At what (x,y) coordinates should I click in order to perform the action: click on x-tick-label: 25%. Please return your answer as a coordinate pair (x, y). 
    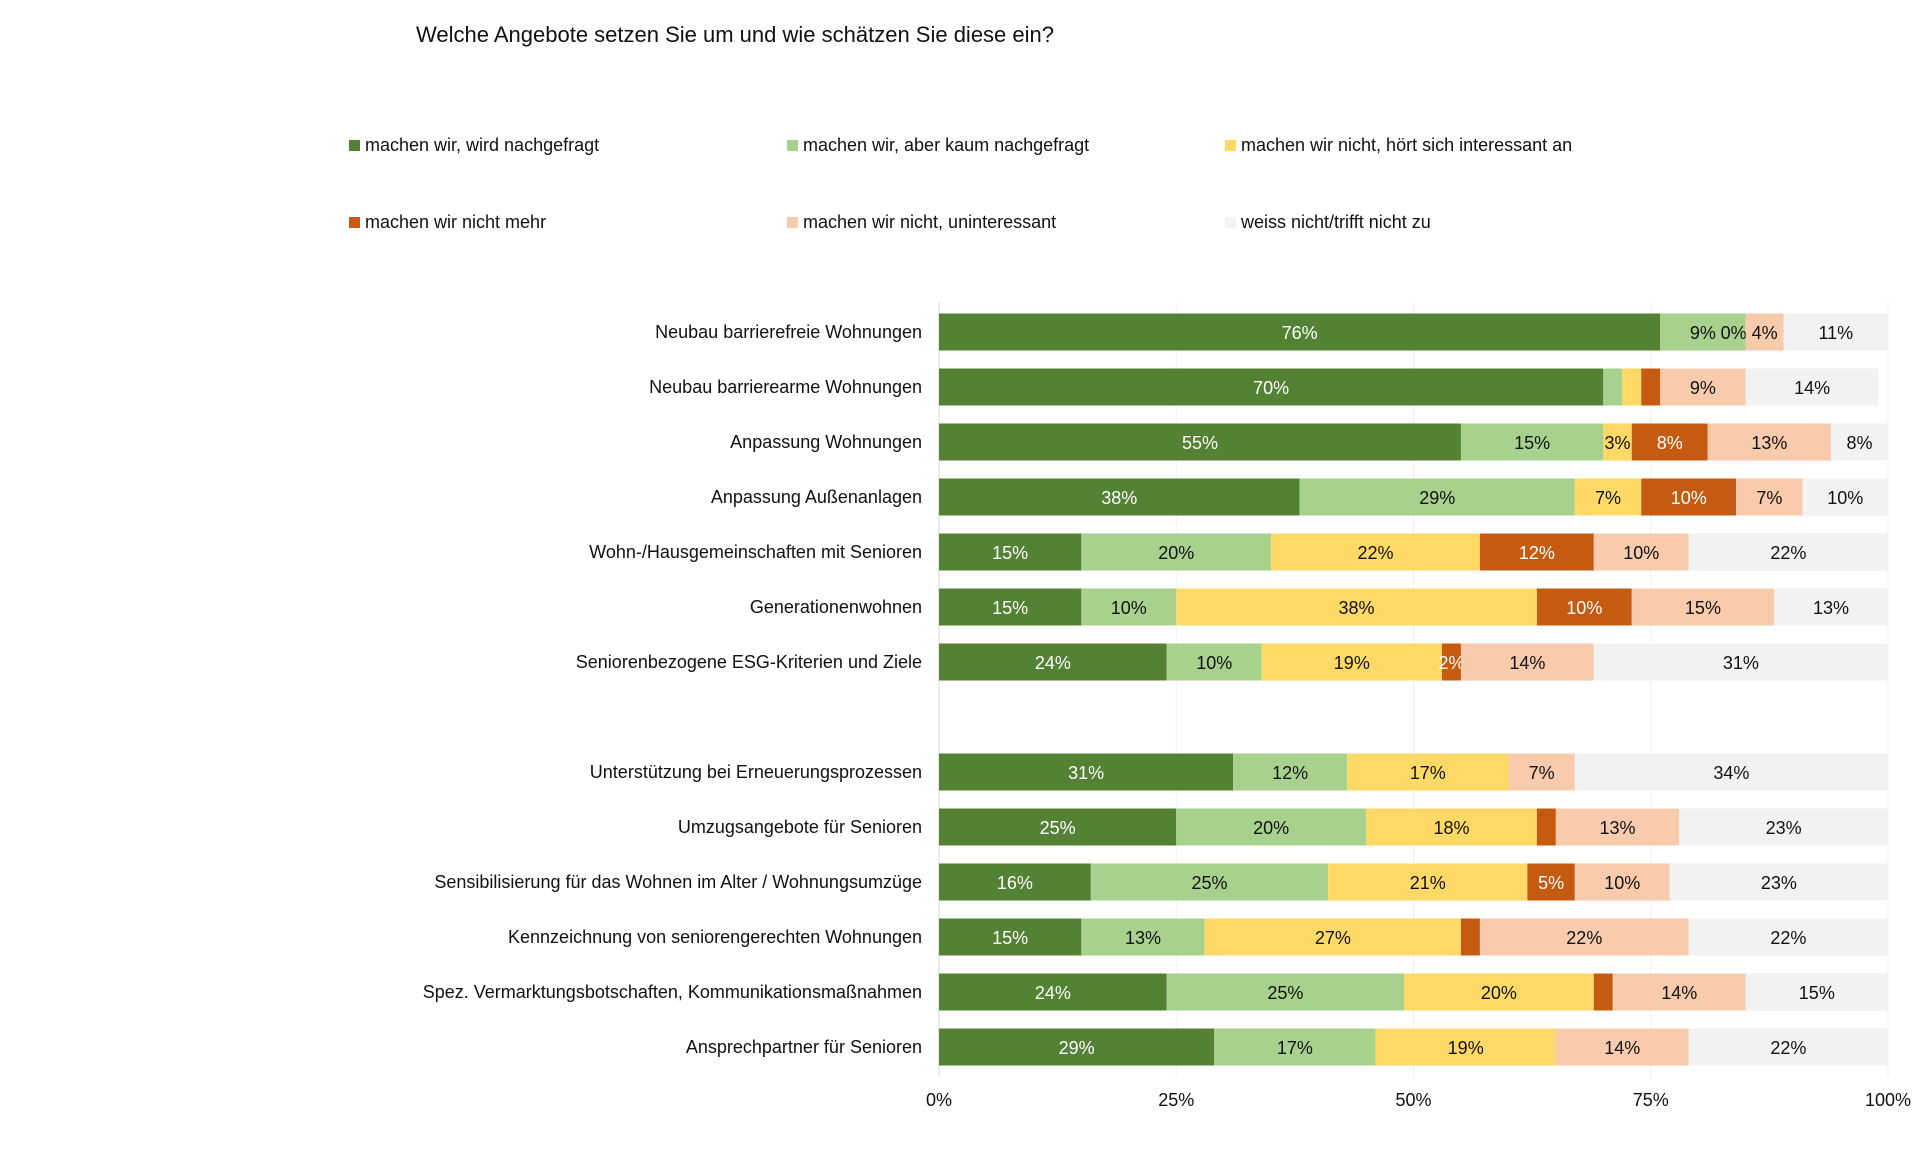
    Looking at the image, I should click on (1176, 1100).